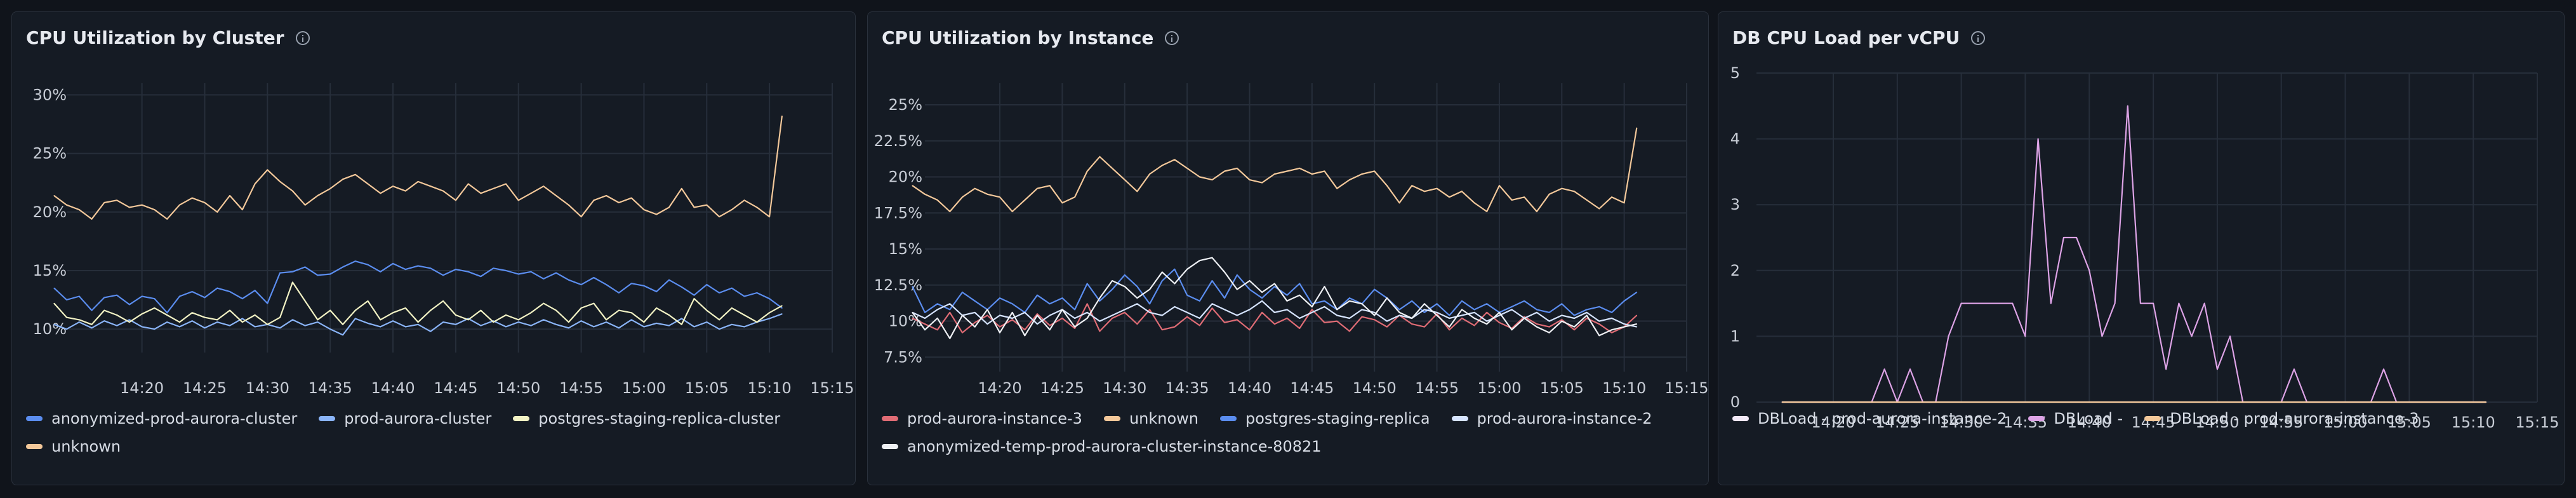 This screenshot has height=498, width=2576. What do you see at coordinates (982, 419) in the screenshot?
I see `legend-item: prod-aurora-instance-3` at bounding box center [982, 419].